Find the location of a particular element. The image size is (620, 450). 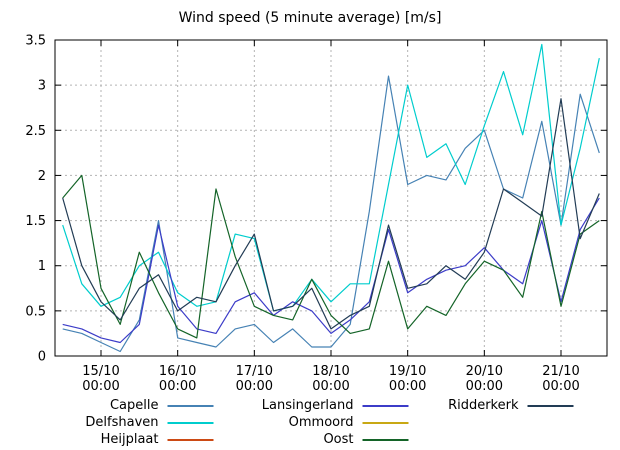

y-axis-tick-label: 1 is located at coordinates (42, 266).